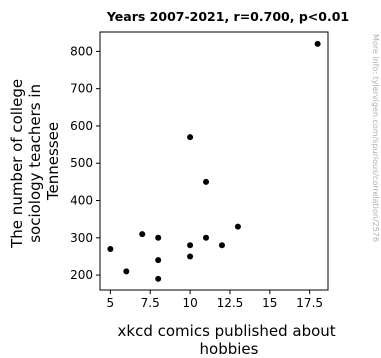 Image resolution: width=381 pixels, height=358 pixels. Describe the element at coordinates (81, 238) in the screenshot. I see `y-tick-label: 300` at that location.